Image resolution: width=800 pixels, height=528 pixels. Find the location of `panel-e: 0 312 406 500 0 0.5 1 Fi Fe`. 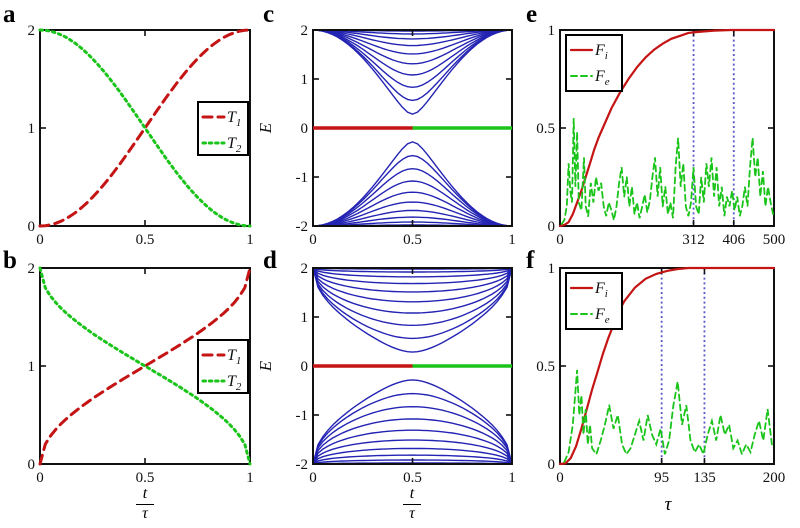

panel-e: 0 312 406 500 0 0.5 1 Fi Fe is located at coordinates (660, 135).